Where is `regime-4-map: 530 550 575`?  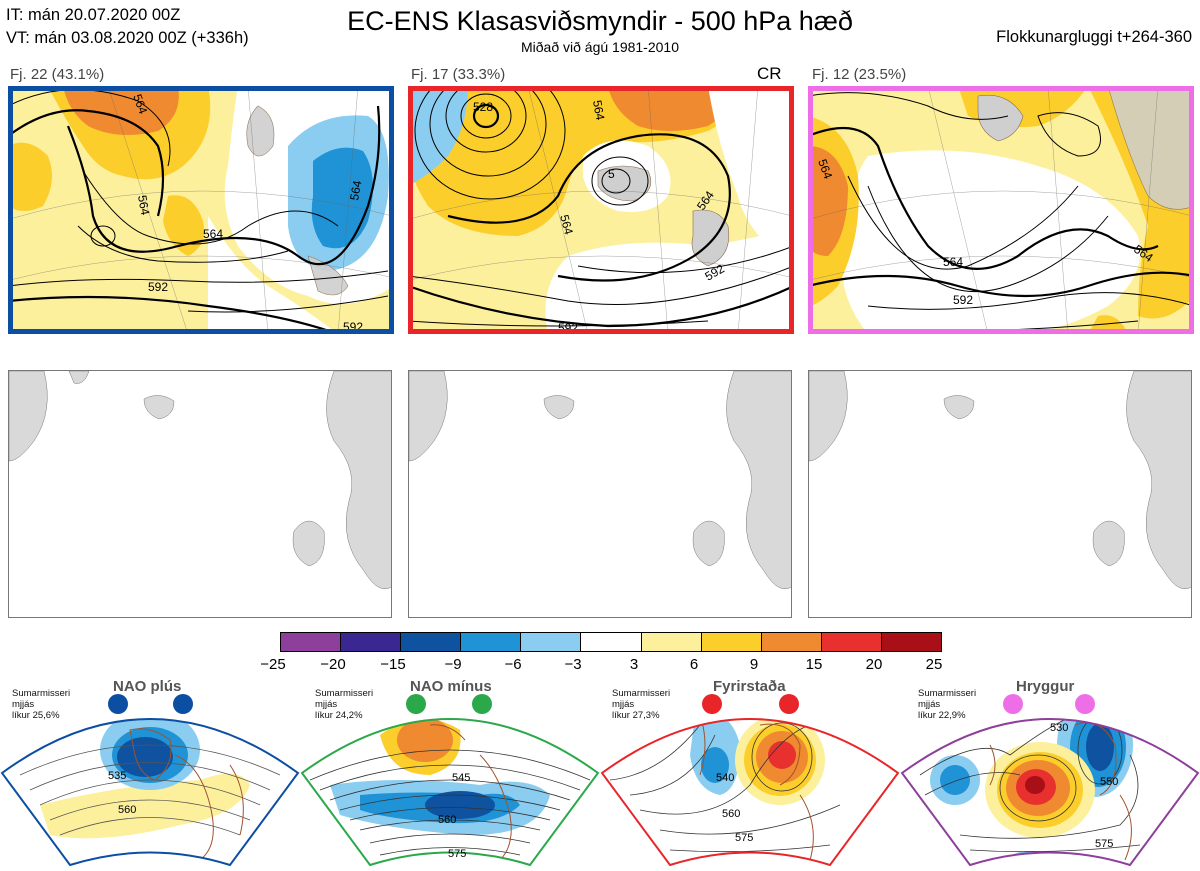 regime-4-map: 530 550 575 is located at coordinates (1050, 792).